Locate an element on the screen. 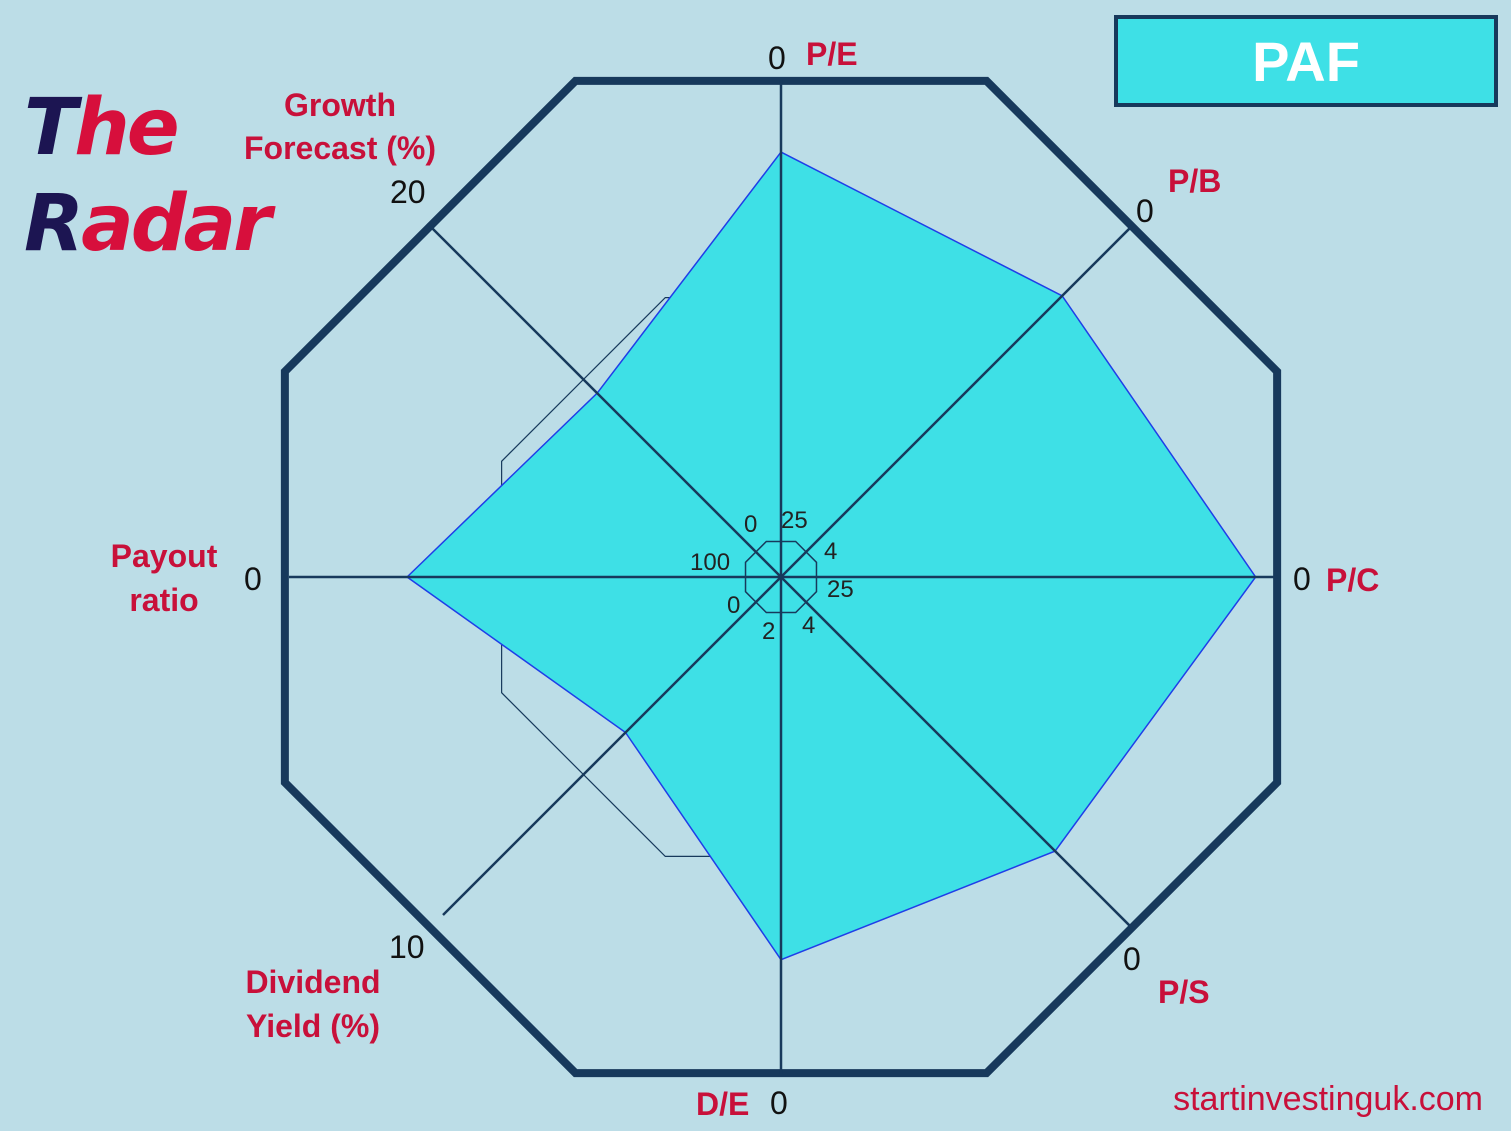 Image resolution: width=1511 pixels, height=1131 pixels. axis-label-6-line-2: Yield (%) is located at coordinates (313, 1026).